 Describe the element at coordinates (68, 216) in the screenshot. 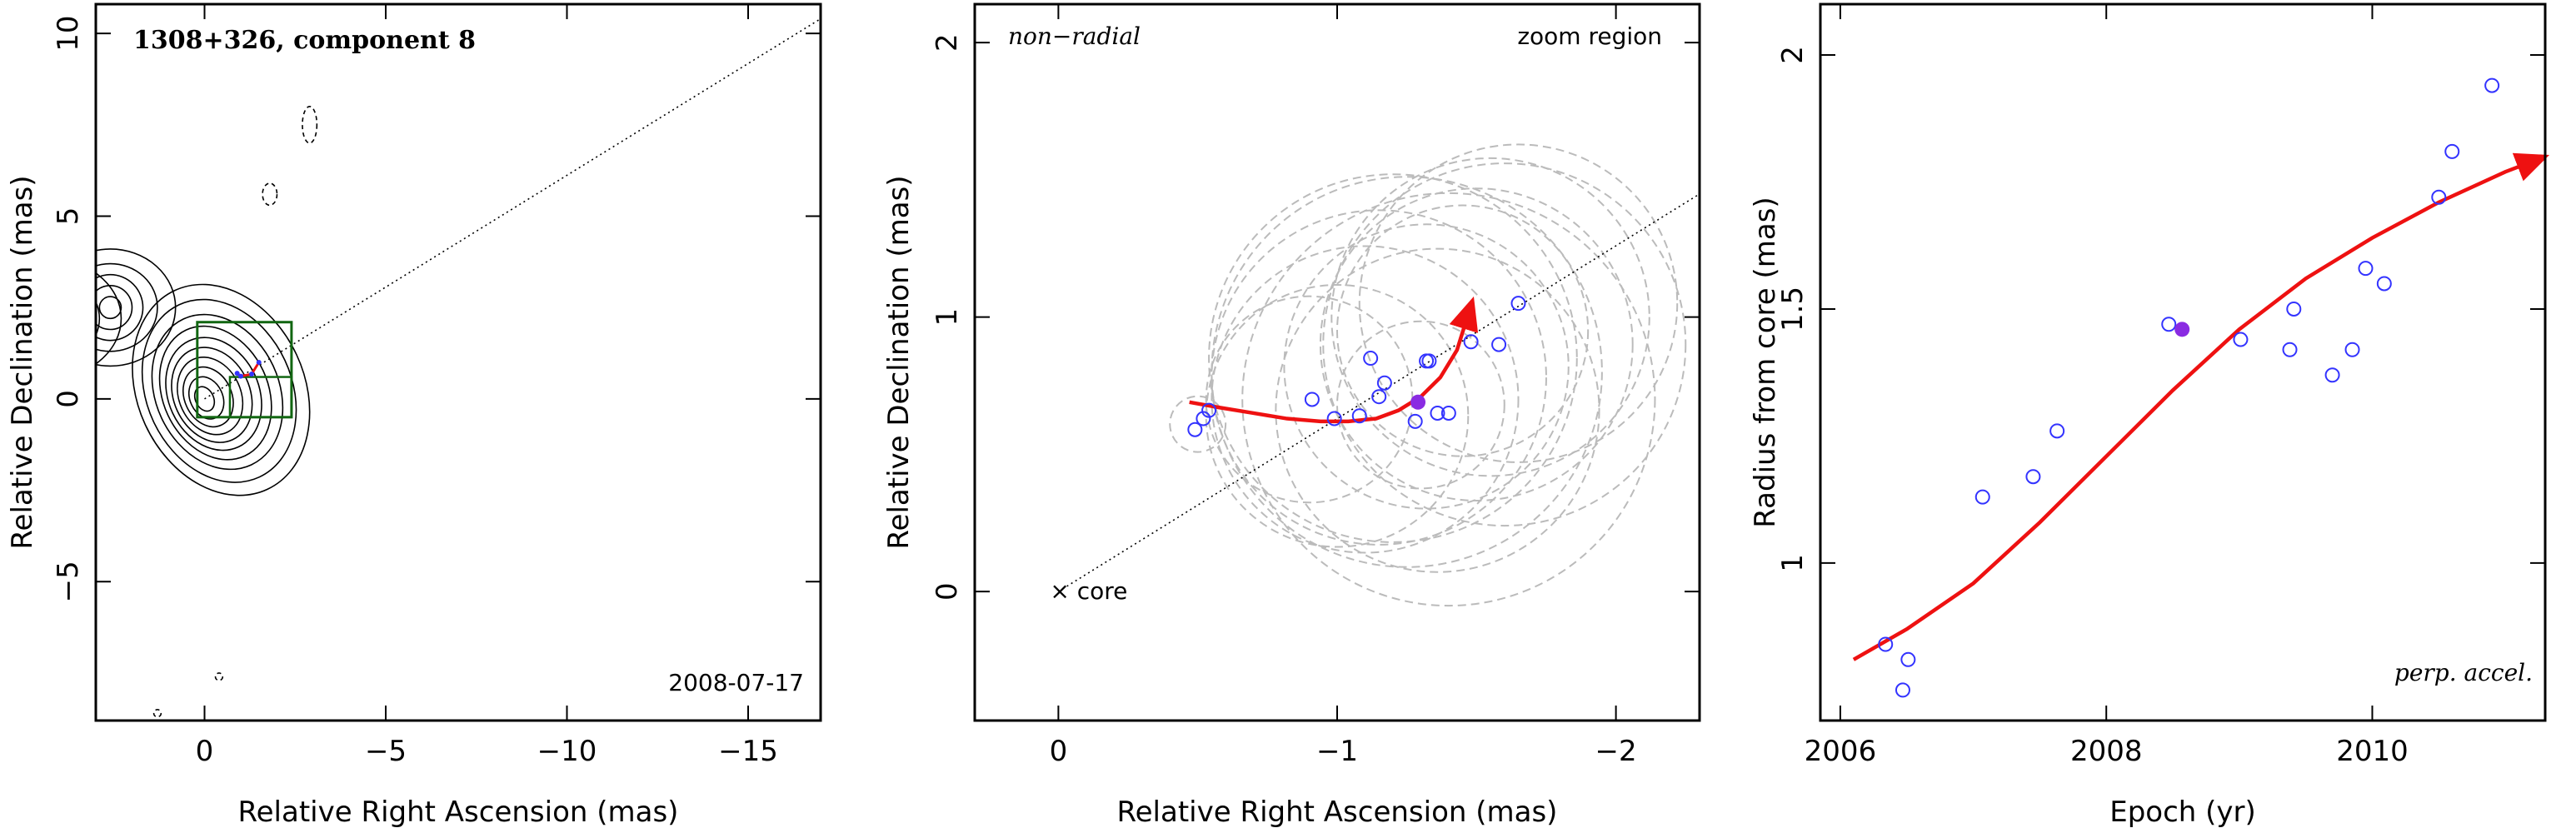

I see `panel-1-ytick-label: 5` at that location.